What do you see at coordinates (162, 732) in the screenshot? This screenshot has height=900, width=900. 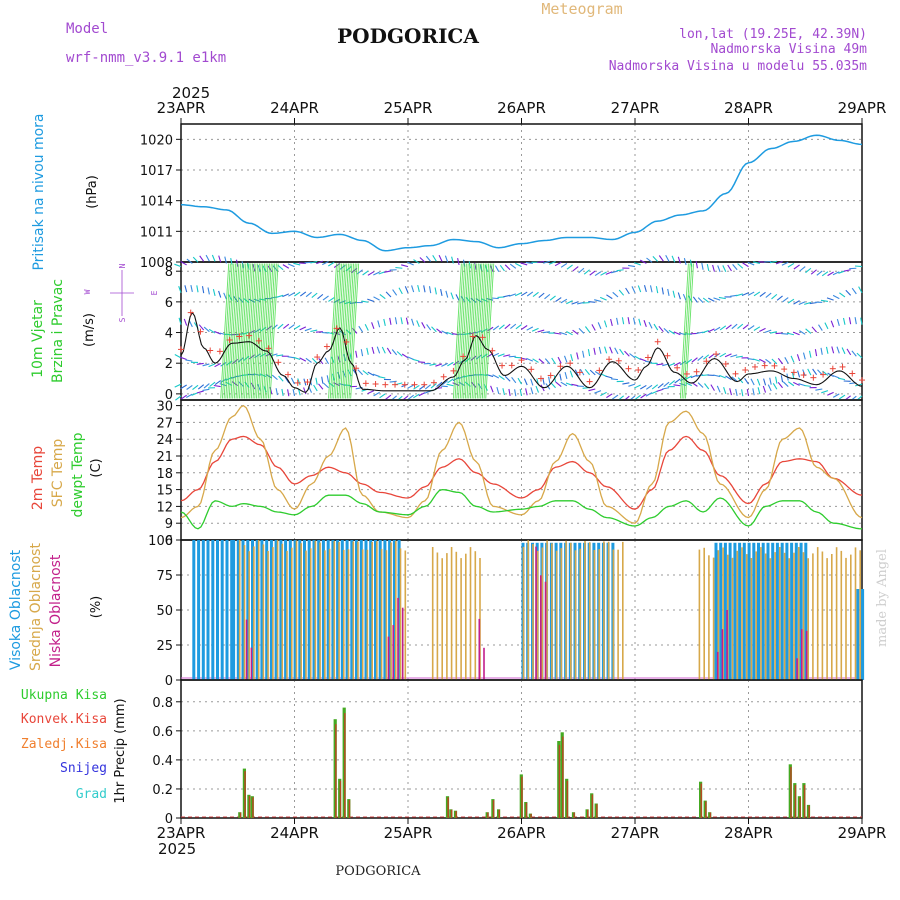 I see `y-tick-label: 0.6` at bounding box center [162, 732].